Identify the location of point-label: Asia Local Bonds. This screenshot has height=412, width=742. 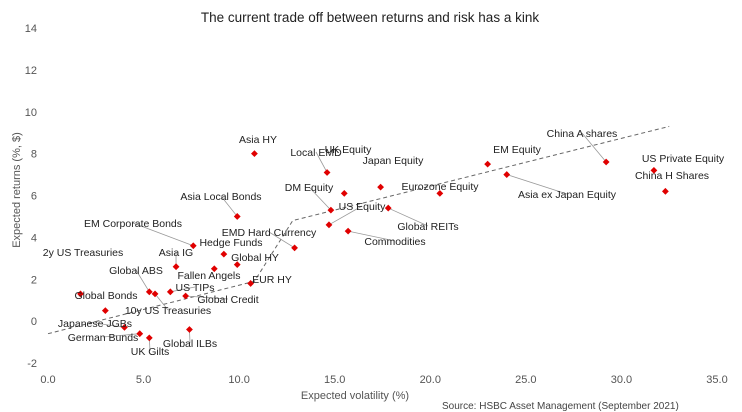
(220, 197).